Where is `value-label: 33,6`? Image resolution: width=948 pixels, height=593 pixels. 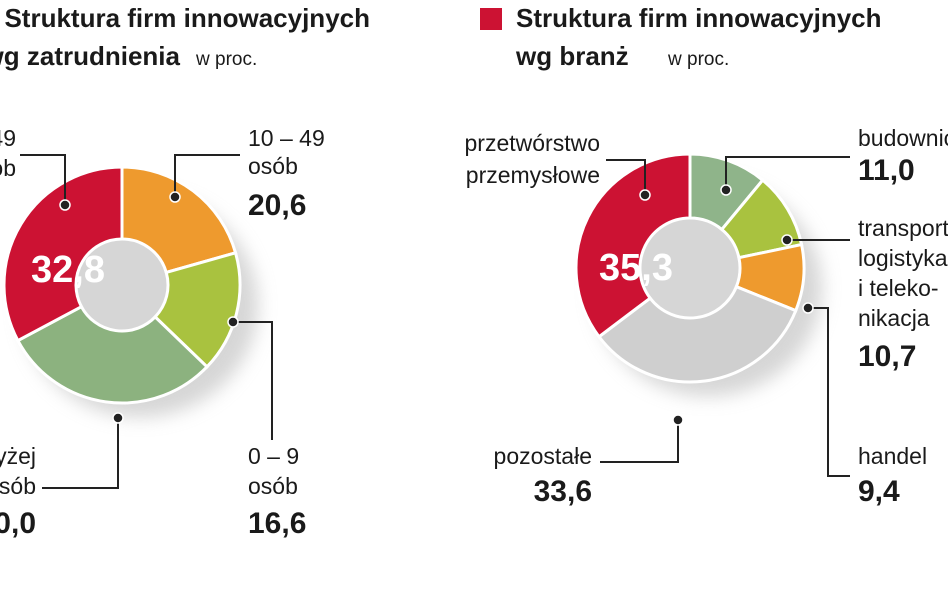
value-label: 33,6 is located at coordinates (563, 491).